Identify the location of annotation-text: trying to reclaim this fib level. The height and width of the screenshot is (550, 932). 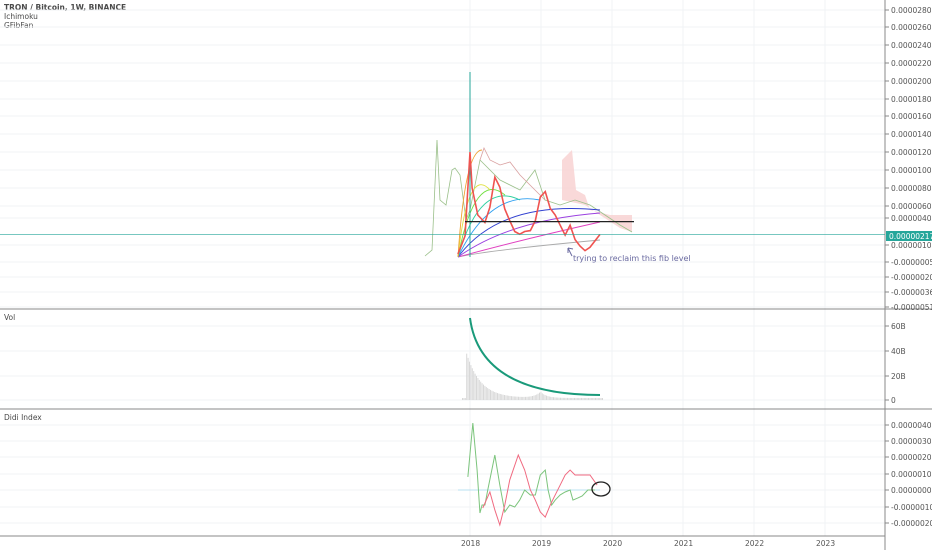
(632, 258).